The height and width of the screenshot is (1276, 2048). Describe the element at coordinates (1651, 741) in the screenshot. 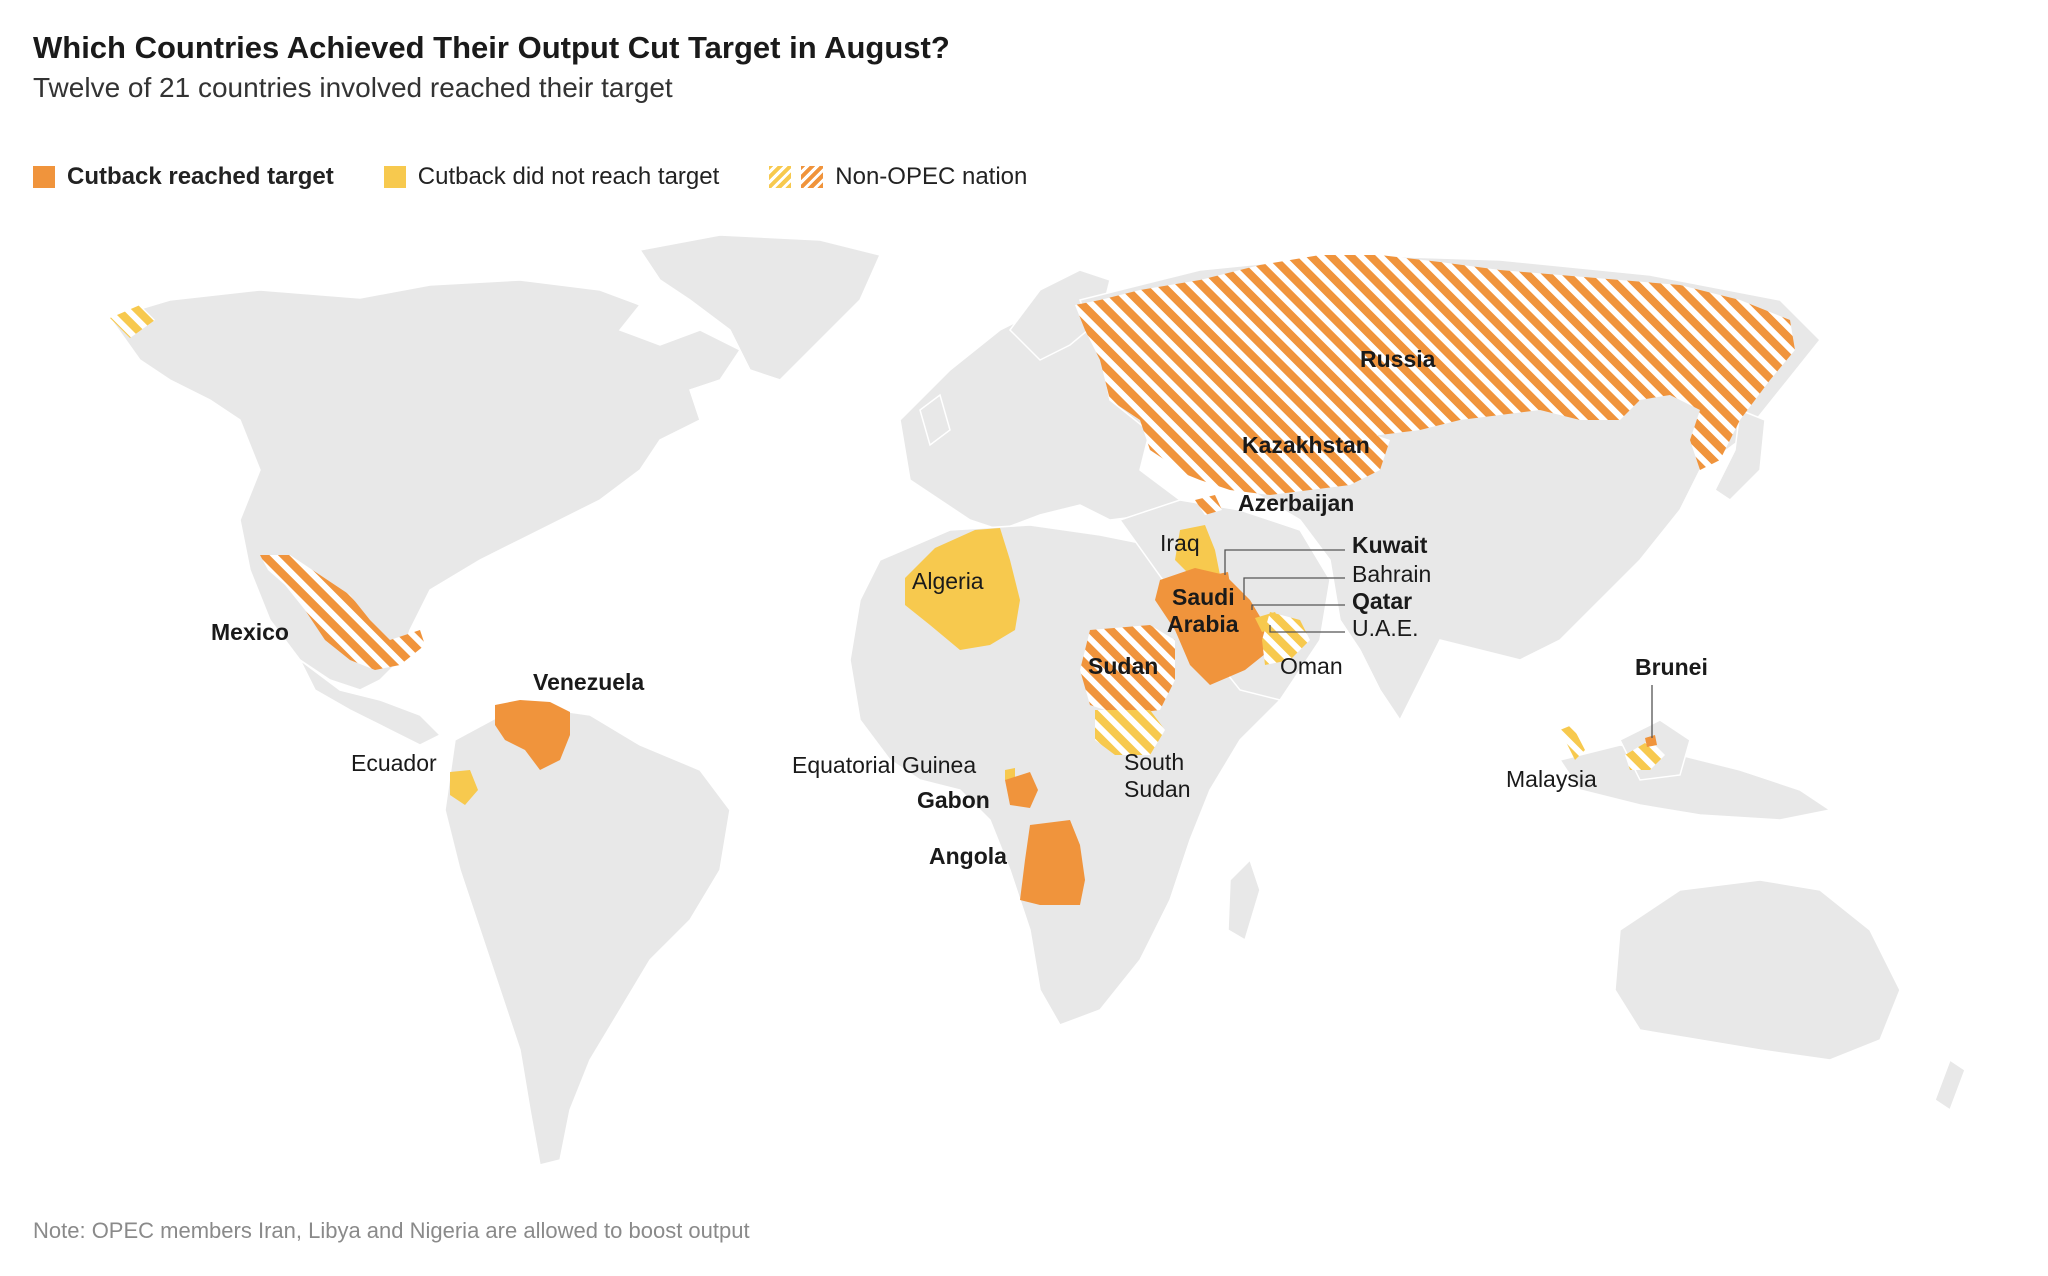

I see `country-brunei` at that location.